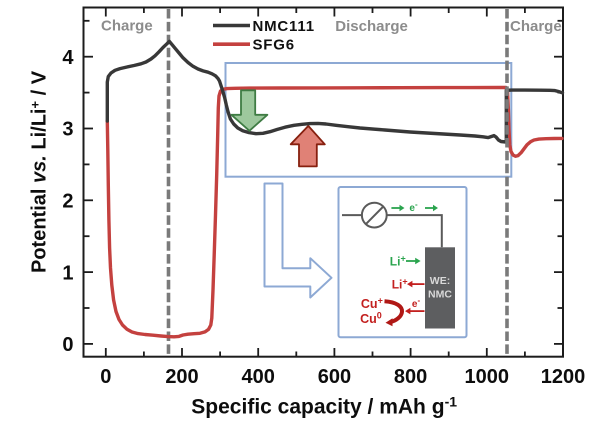 This screenshot has height=428, width=600. I want to click on svg-text: NMC111, so click(284, 26).